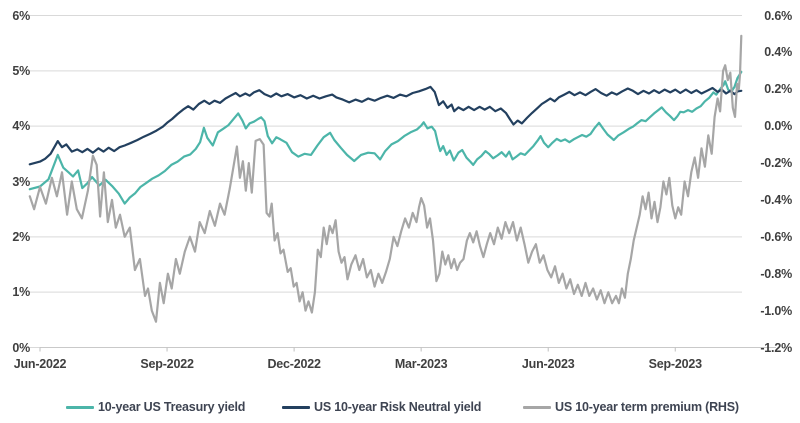 The image size is (800, 423). Describe the element at coordinates (21, 236) in the screenshot. I see `left-axis-label: 2%` at that location.